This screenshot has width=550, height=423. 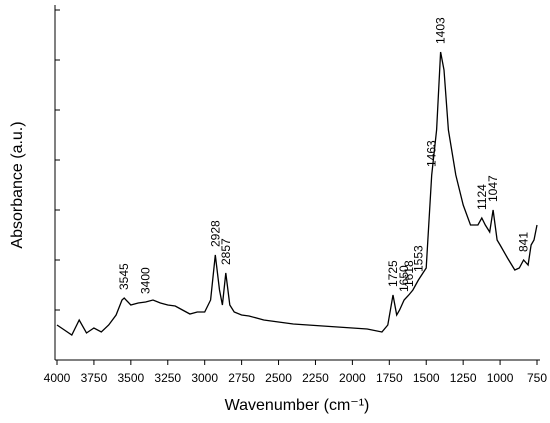 I want to click on peak-label: 841, so click(x=524, y=242).